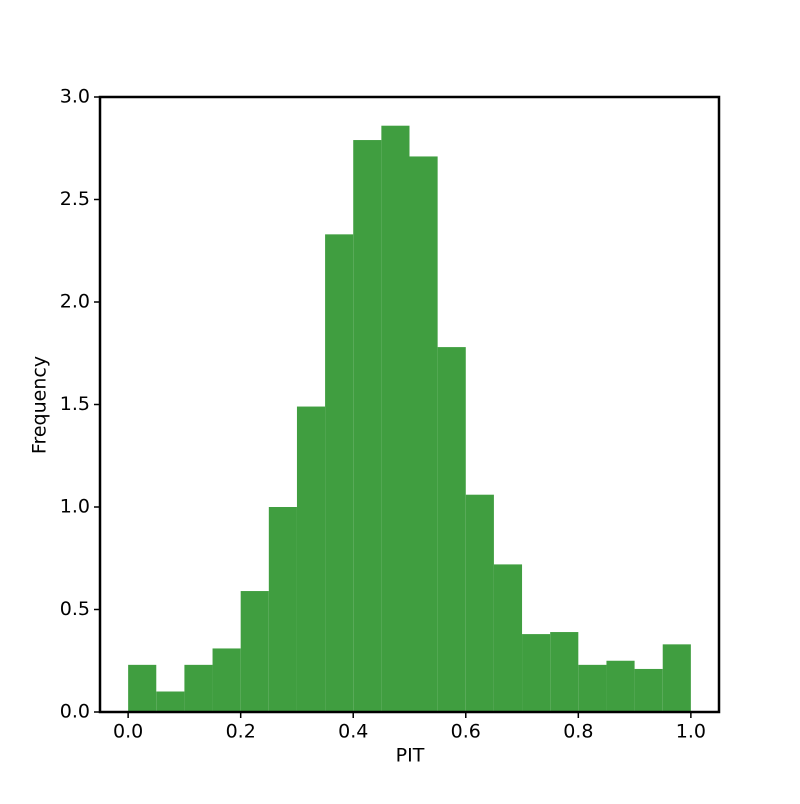 This screenshot has height=804, width=800. What do you see at coordinates (128, 732) in the screenshot?
I see `x-tick-label: 0.0` at bounding box center [128, 732].